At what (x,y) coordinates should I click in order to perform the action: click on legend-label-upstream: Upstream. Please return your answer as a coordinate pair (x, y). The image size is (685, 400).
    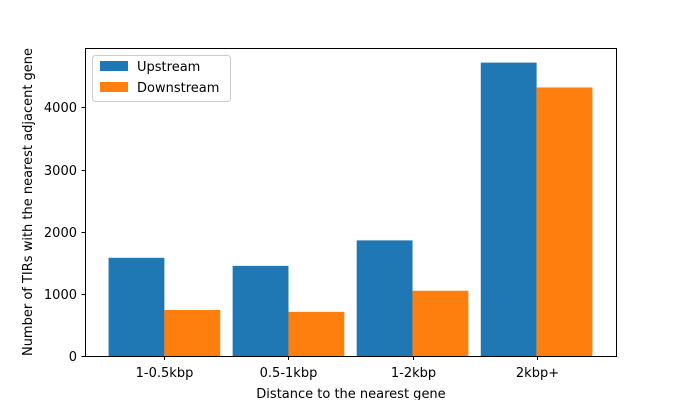
    Looking at the image, I should click on (168, 67).